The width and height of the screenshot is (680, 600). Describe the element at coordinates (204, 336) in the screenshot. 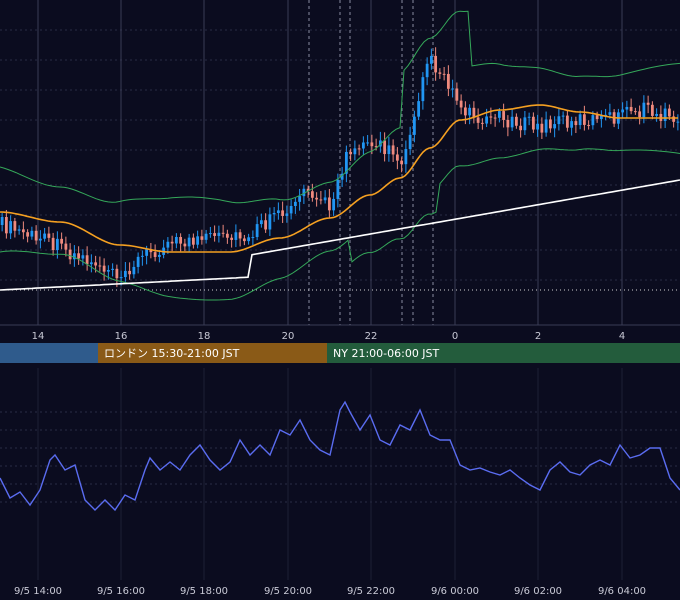

I see `main-axis-tick-label: 18` at that location.